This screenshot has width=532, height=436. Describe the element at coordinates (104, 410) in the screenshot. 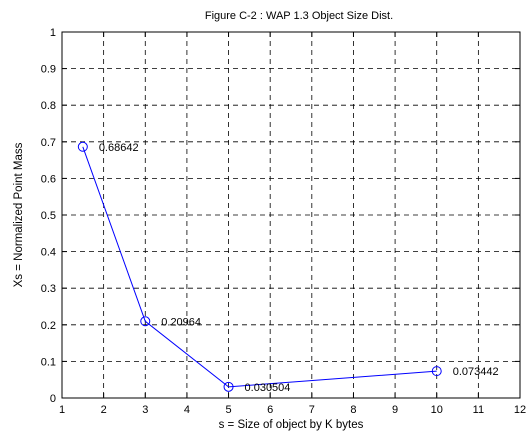

I see `x-tick-label: 2` at that location.